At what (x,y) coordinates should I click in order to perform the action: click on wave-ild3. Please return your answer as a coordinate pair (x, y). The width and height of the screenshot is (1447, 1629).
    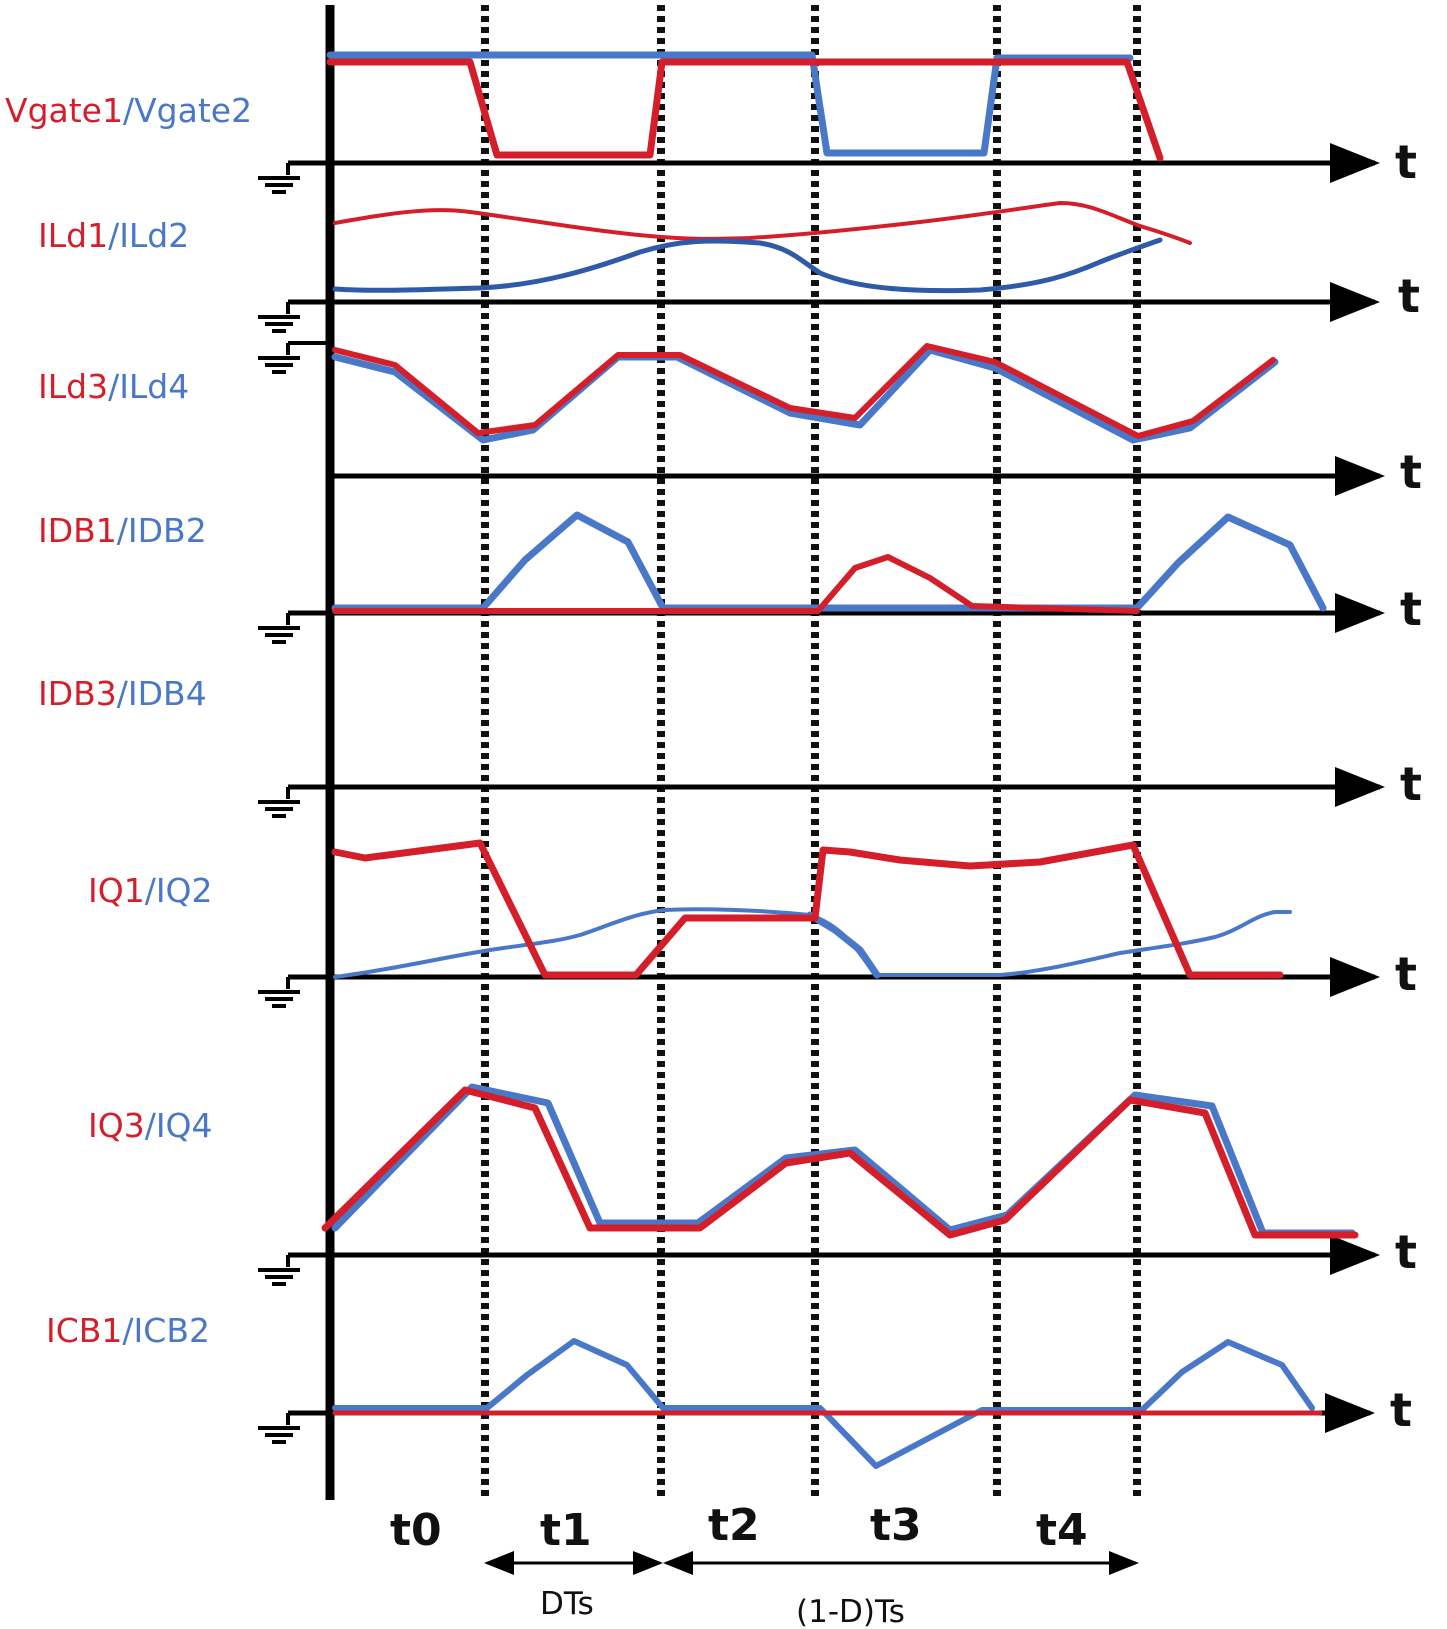
    Looking at the image, I should click on (804, 391).